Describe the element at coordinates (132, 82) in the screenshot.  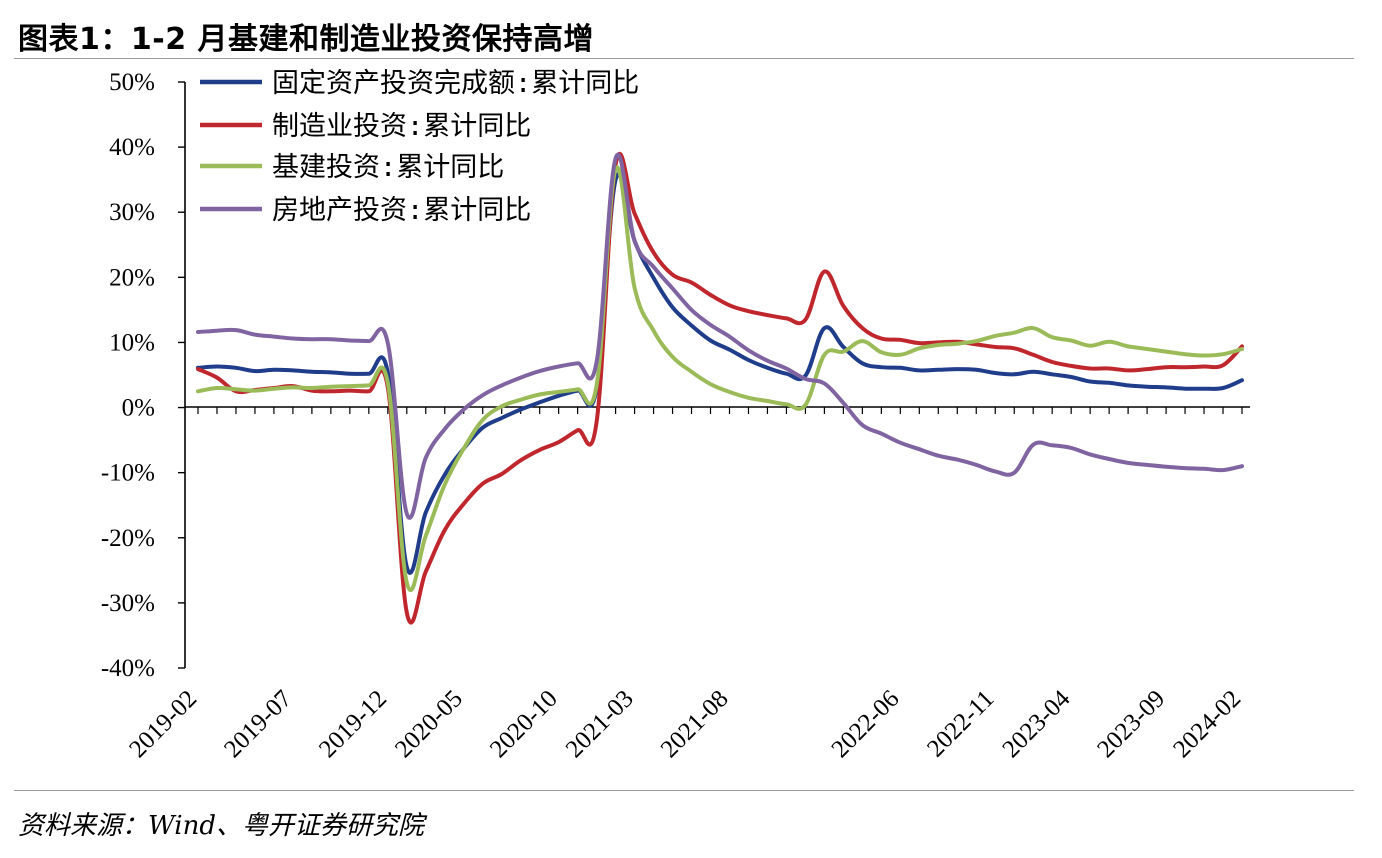
I see `y-tick-label: 50%` at that location.